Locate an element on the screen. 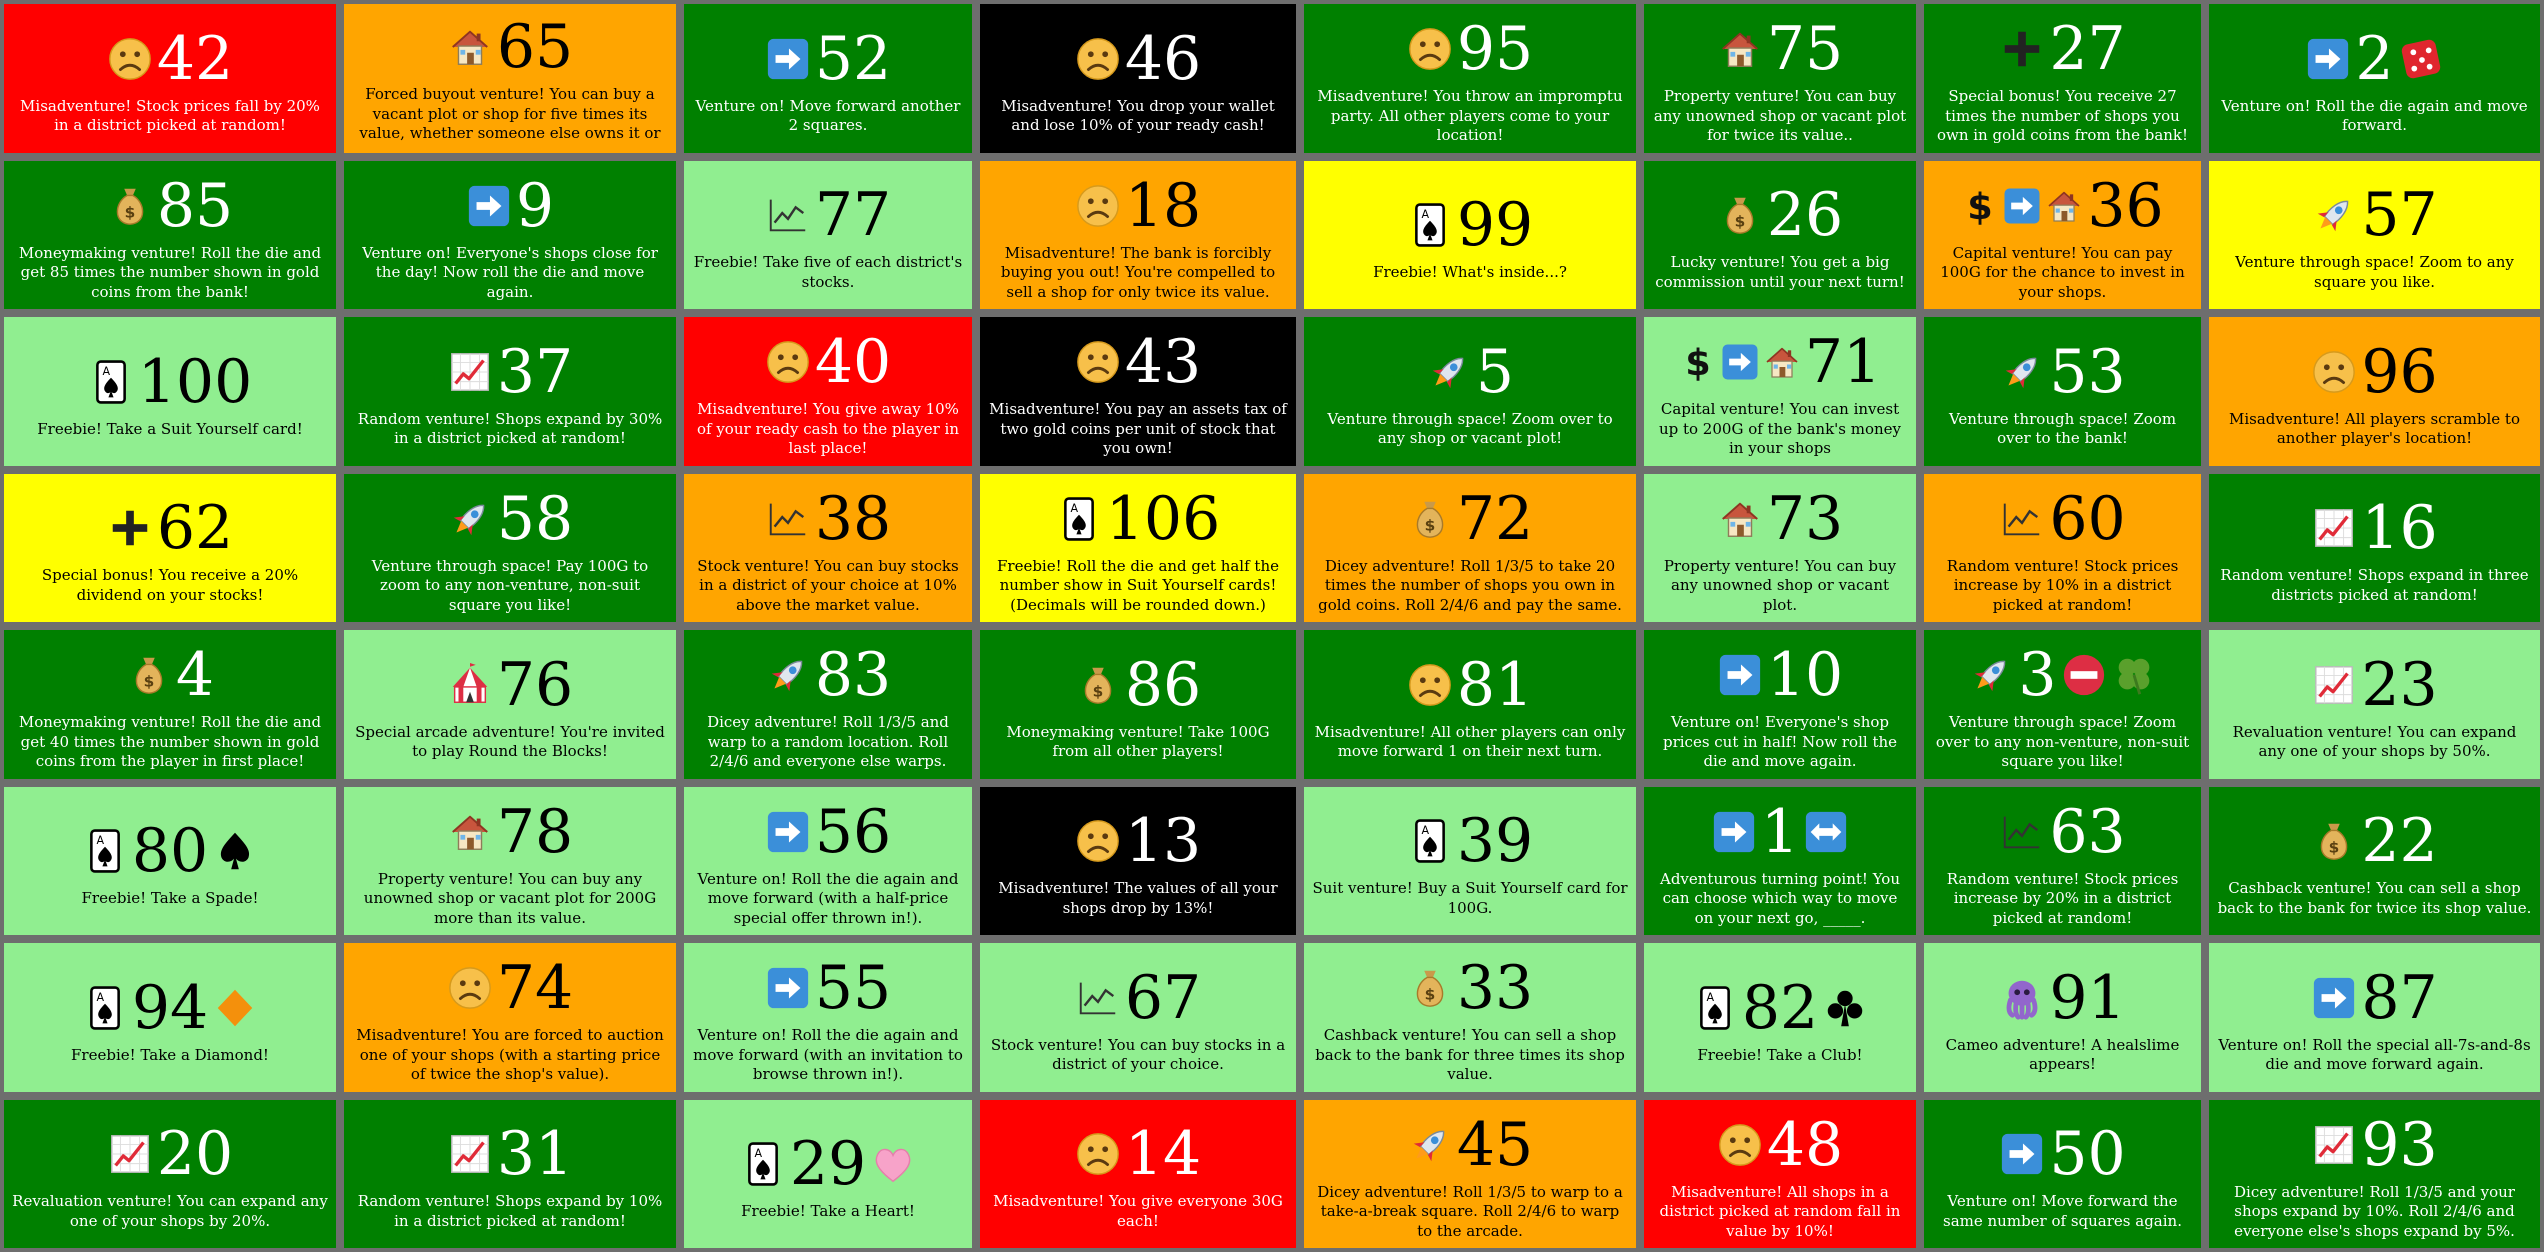 This screenshot has height=1252, width=2544. card-header: 23 is located at coordinates (2374, 685).